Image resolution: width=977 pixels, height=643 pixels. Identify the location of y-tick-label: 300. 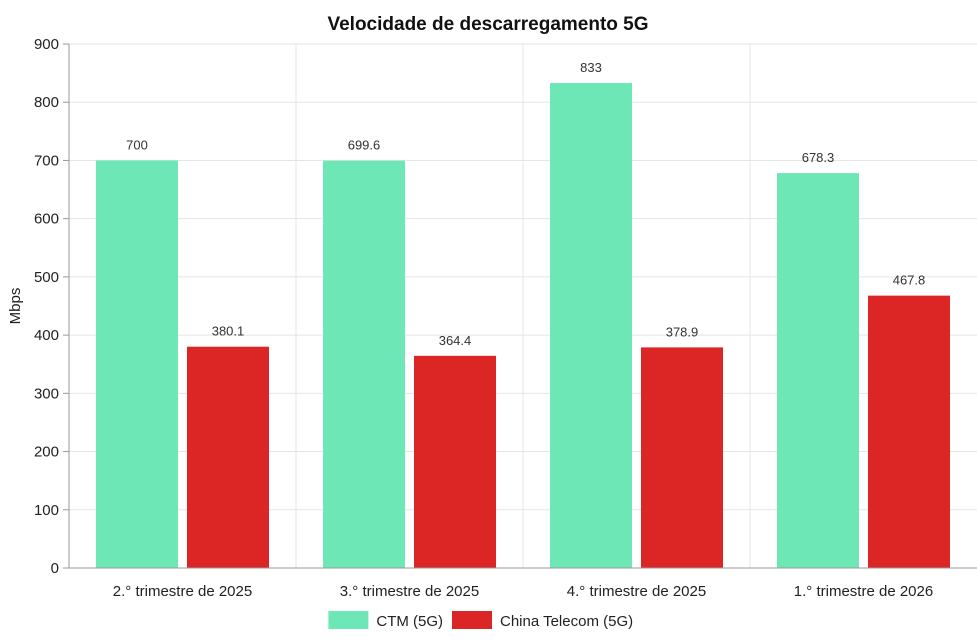
(46, 393).